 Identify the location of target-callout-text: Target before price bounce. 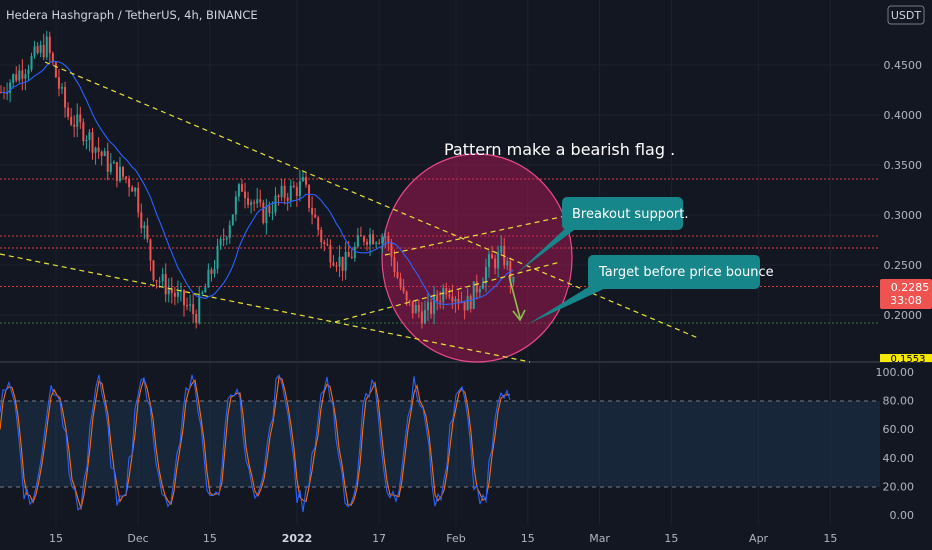
(686, 272).